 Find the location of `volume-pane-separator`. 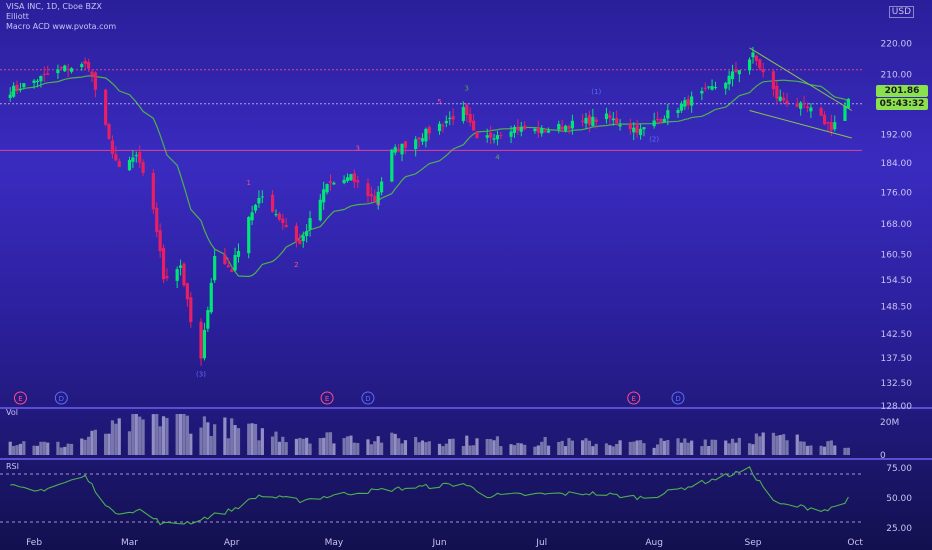

volume-pane-separator is located at coordinates (466, 408).